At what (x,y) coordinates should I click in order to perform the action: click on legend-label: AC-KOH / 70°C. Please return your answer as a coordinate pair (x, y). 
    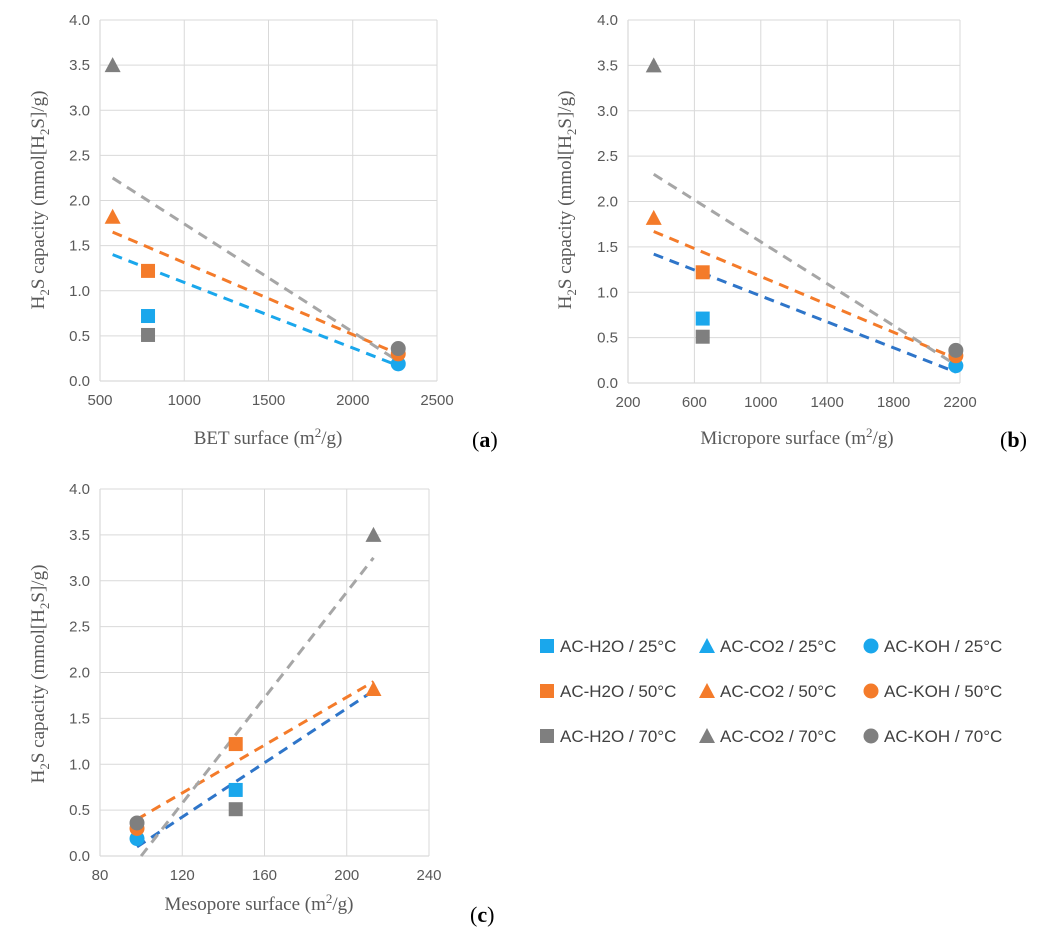
    Looking at the image, I should click on (943, 736).